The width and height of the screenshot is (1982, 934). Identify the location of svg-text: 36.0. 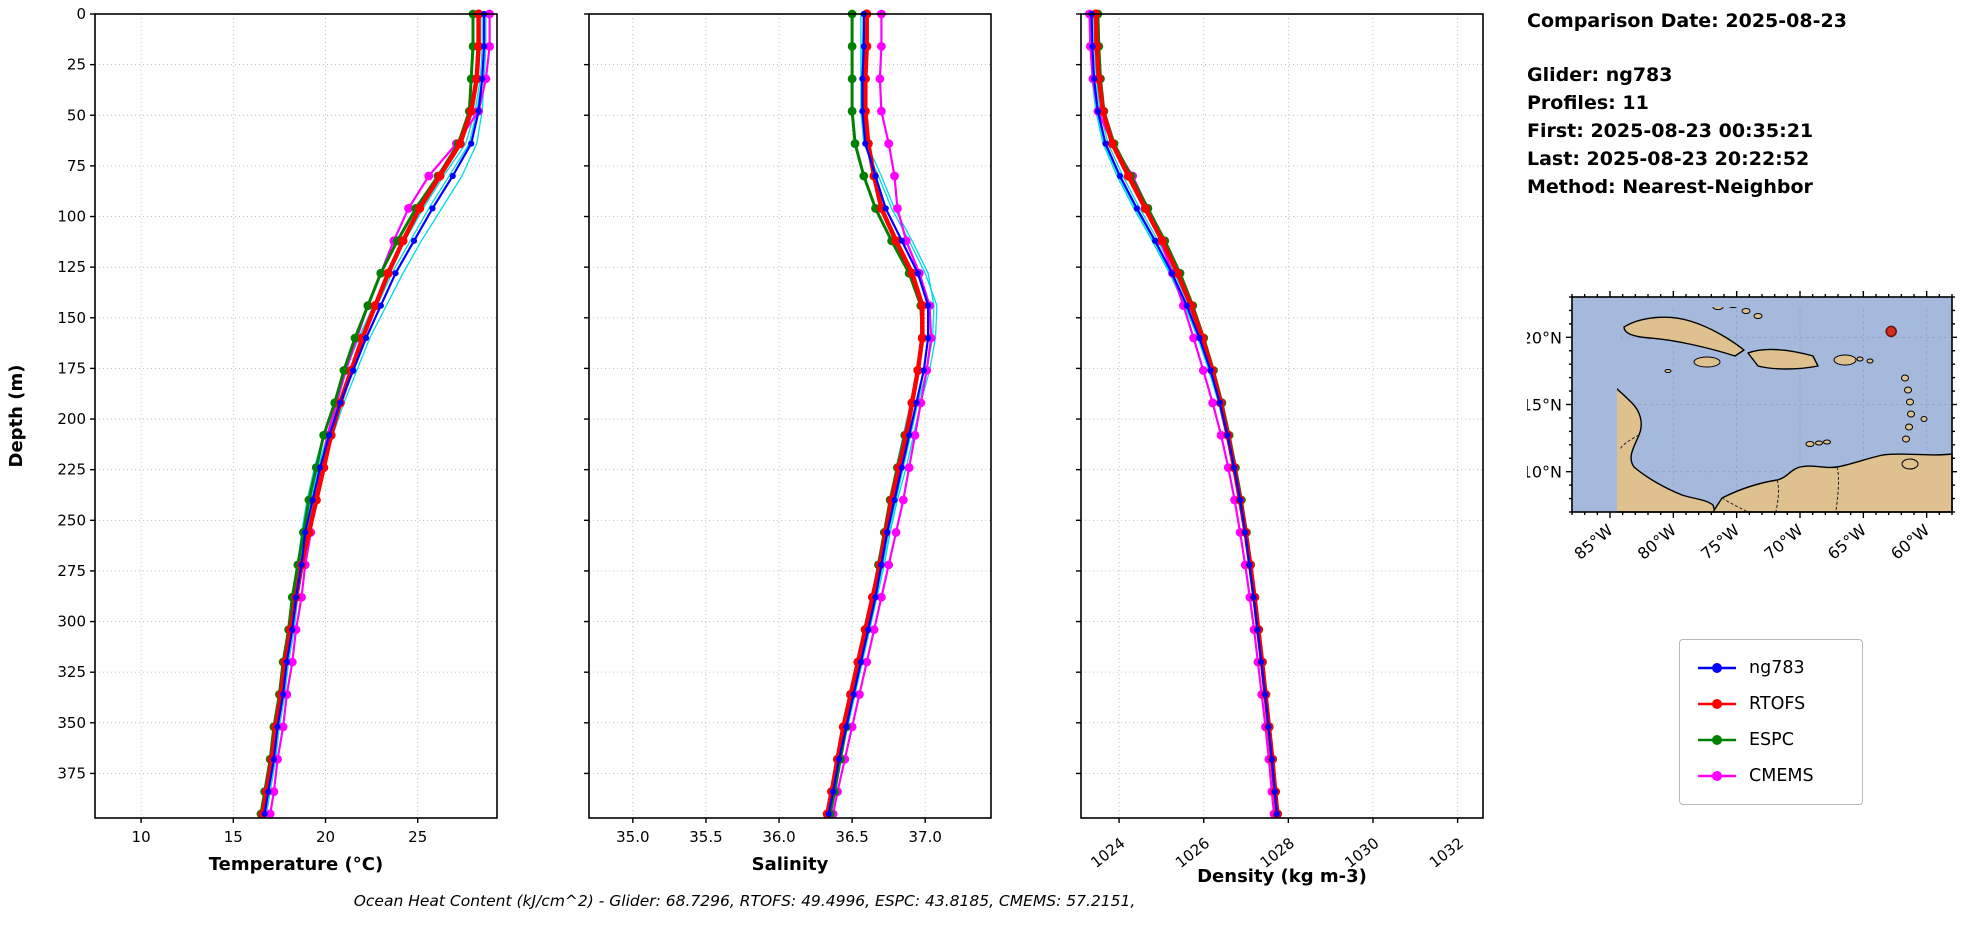
(778, 837).